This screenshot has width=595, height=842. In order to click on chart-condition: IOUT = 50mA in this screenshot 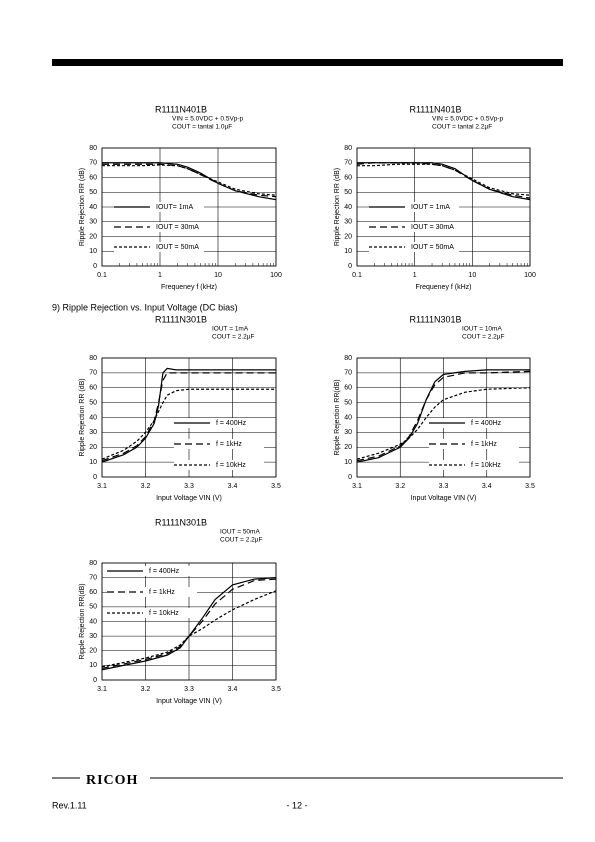, I will do `click(240, 532)`.